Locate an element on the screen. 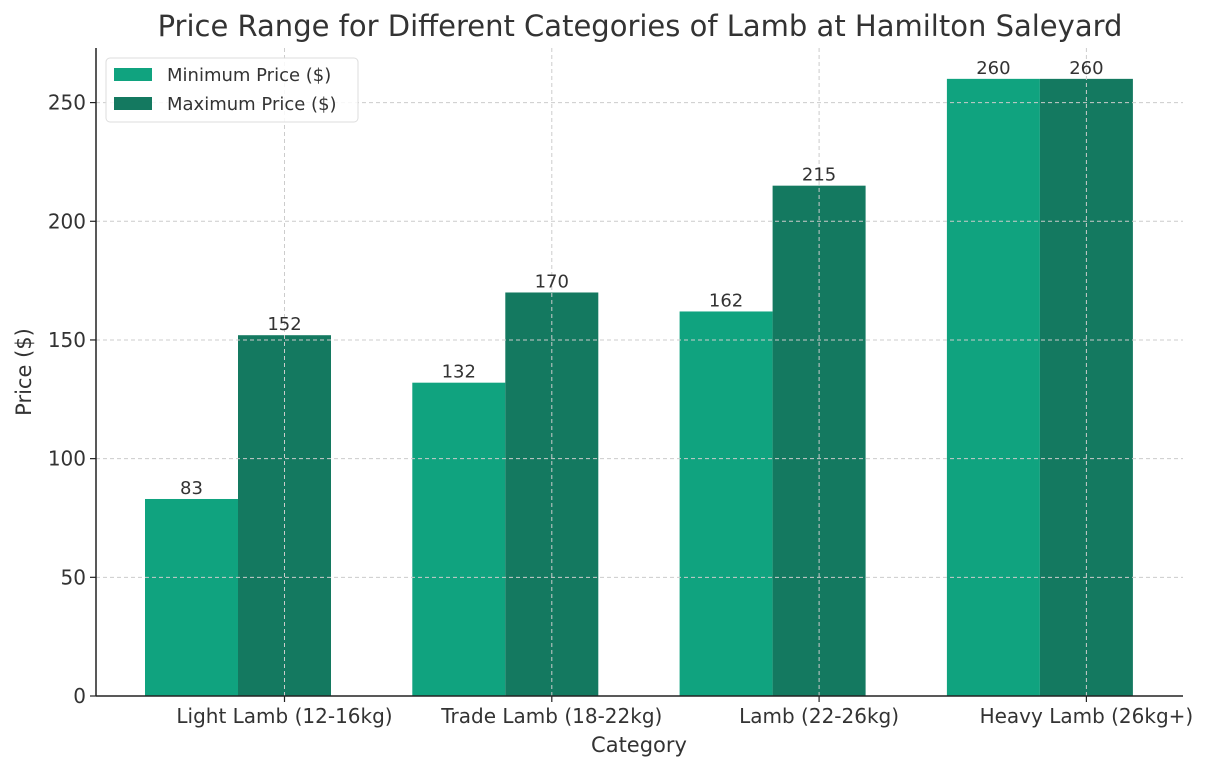  x-tick-label: Light Lamb (12-16kg) is located at coordinates (284, 716).